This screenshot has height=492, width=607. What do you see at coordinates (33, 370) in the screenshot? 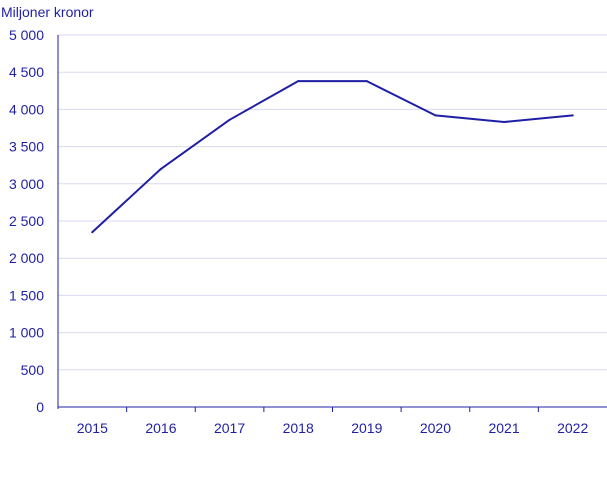
I see `y-tick-label: 500` at bounding box center [33, 370].